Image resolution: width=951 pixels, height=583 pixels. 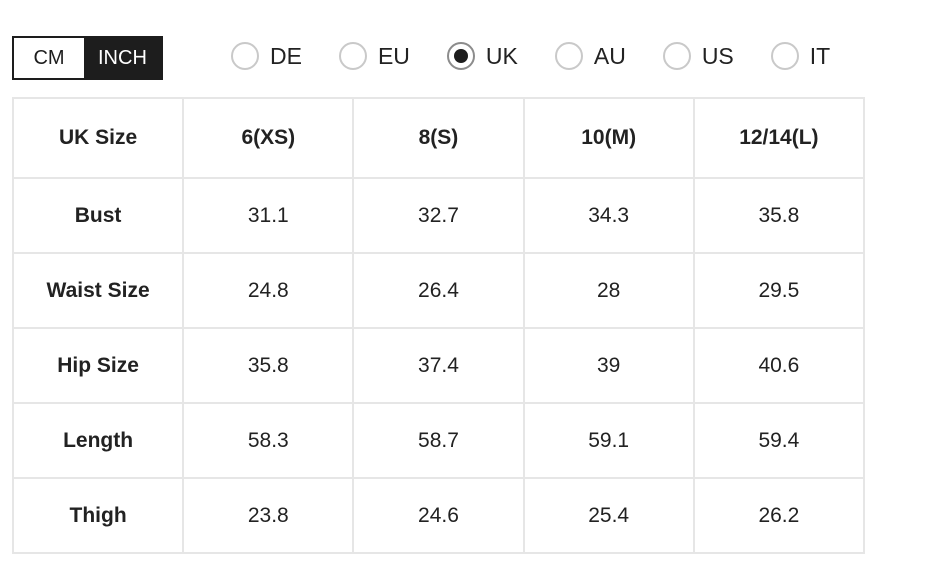 What do you see at coordinates (590, 56) in the screenshot?
I see `region-radio-au: AU` at bounding box center [590, 56].